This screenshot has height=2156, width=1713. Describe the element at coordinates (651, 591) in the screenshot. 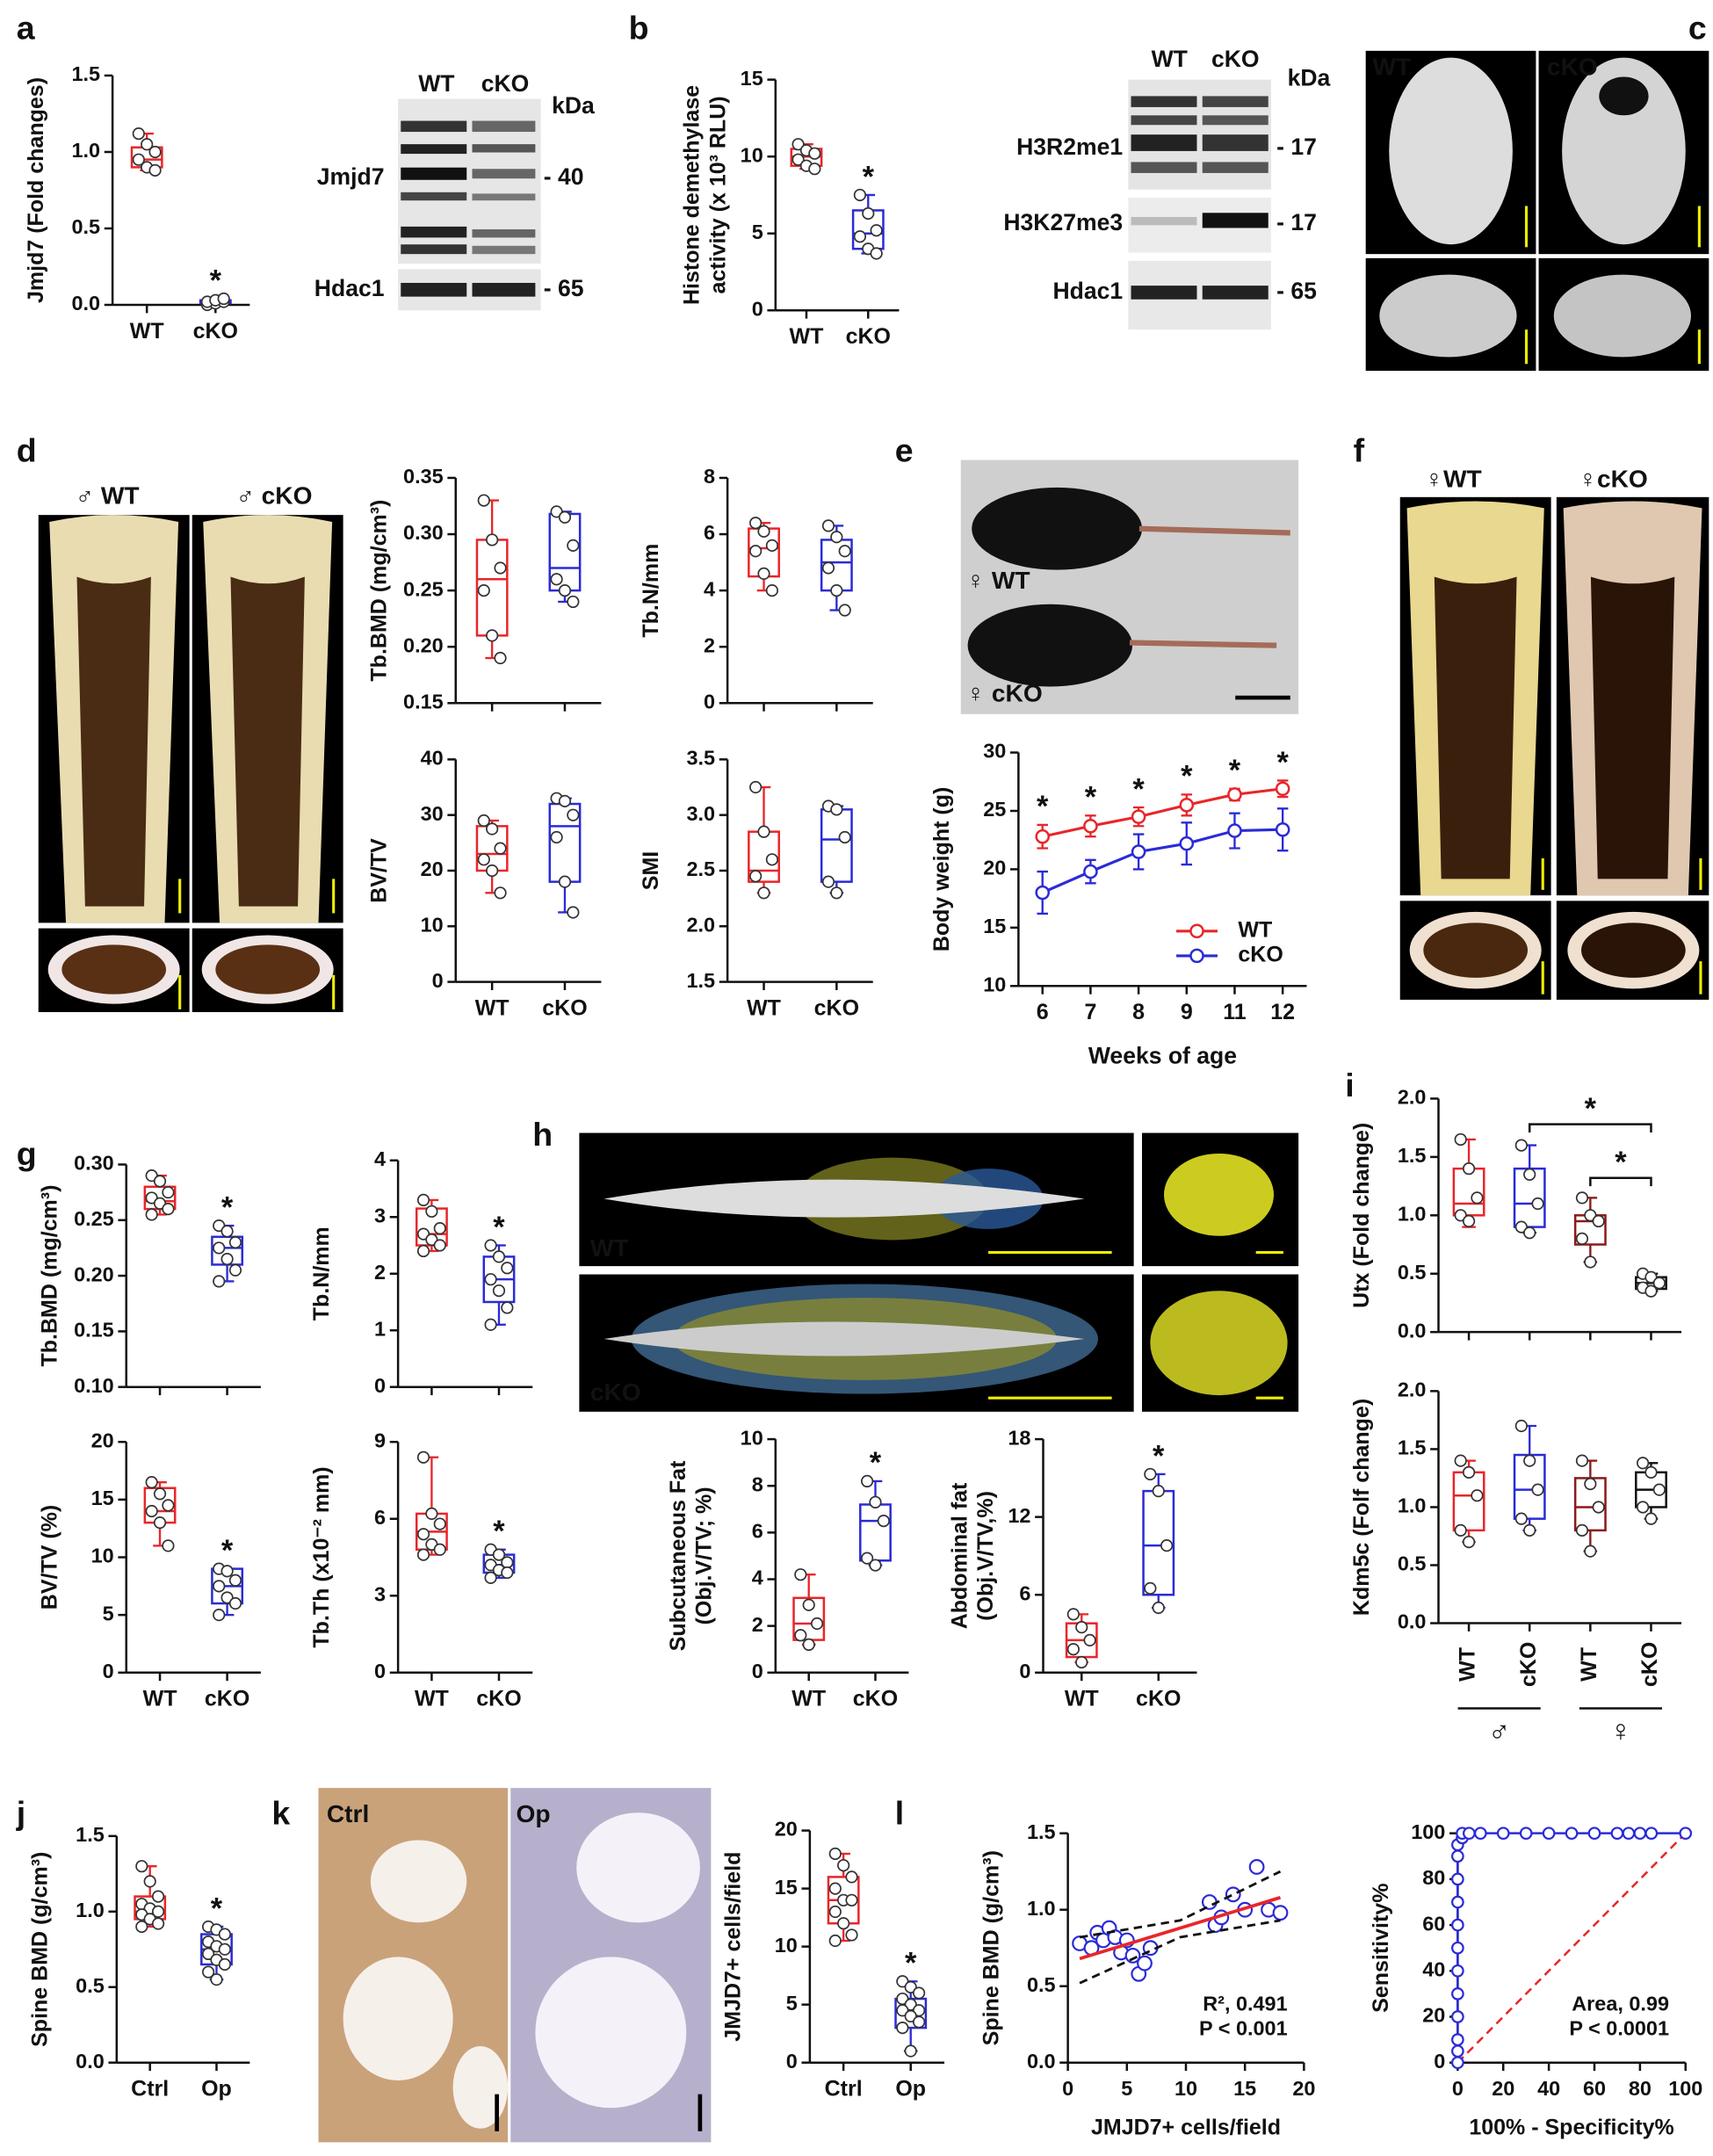

I see `y-axis-label: Tb.N/mm` at that location.